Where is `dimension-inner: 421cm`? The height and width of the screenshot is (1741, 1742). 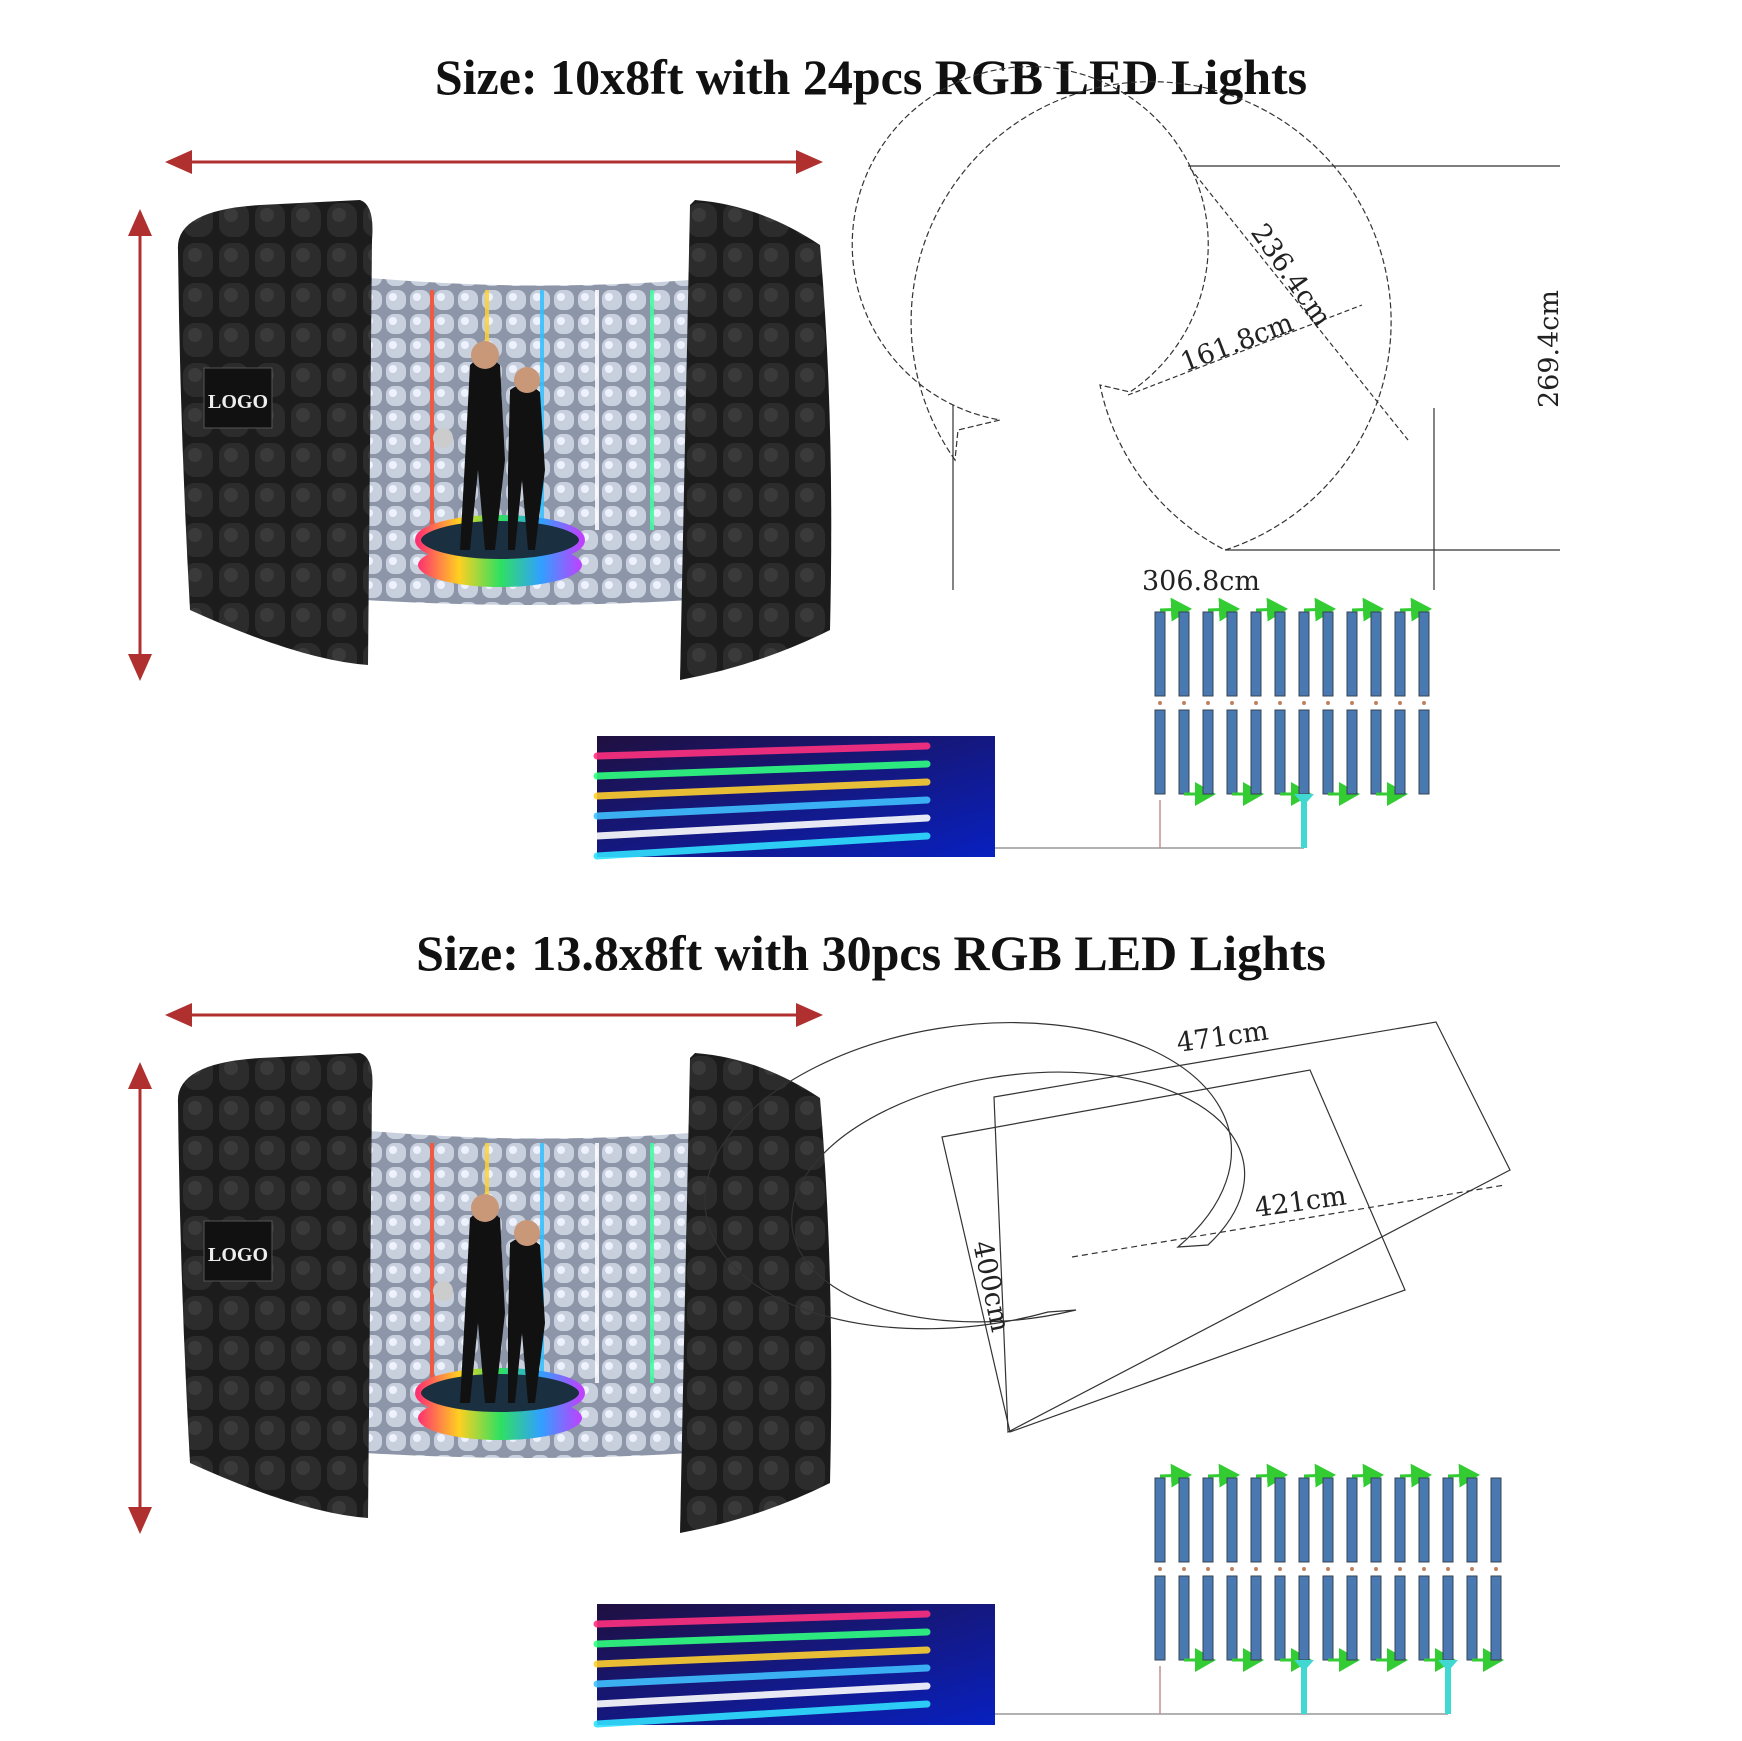 dimension-inner: 421cm is located at coordinates (1301, 1202).